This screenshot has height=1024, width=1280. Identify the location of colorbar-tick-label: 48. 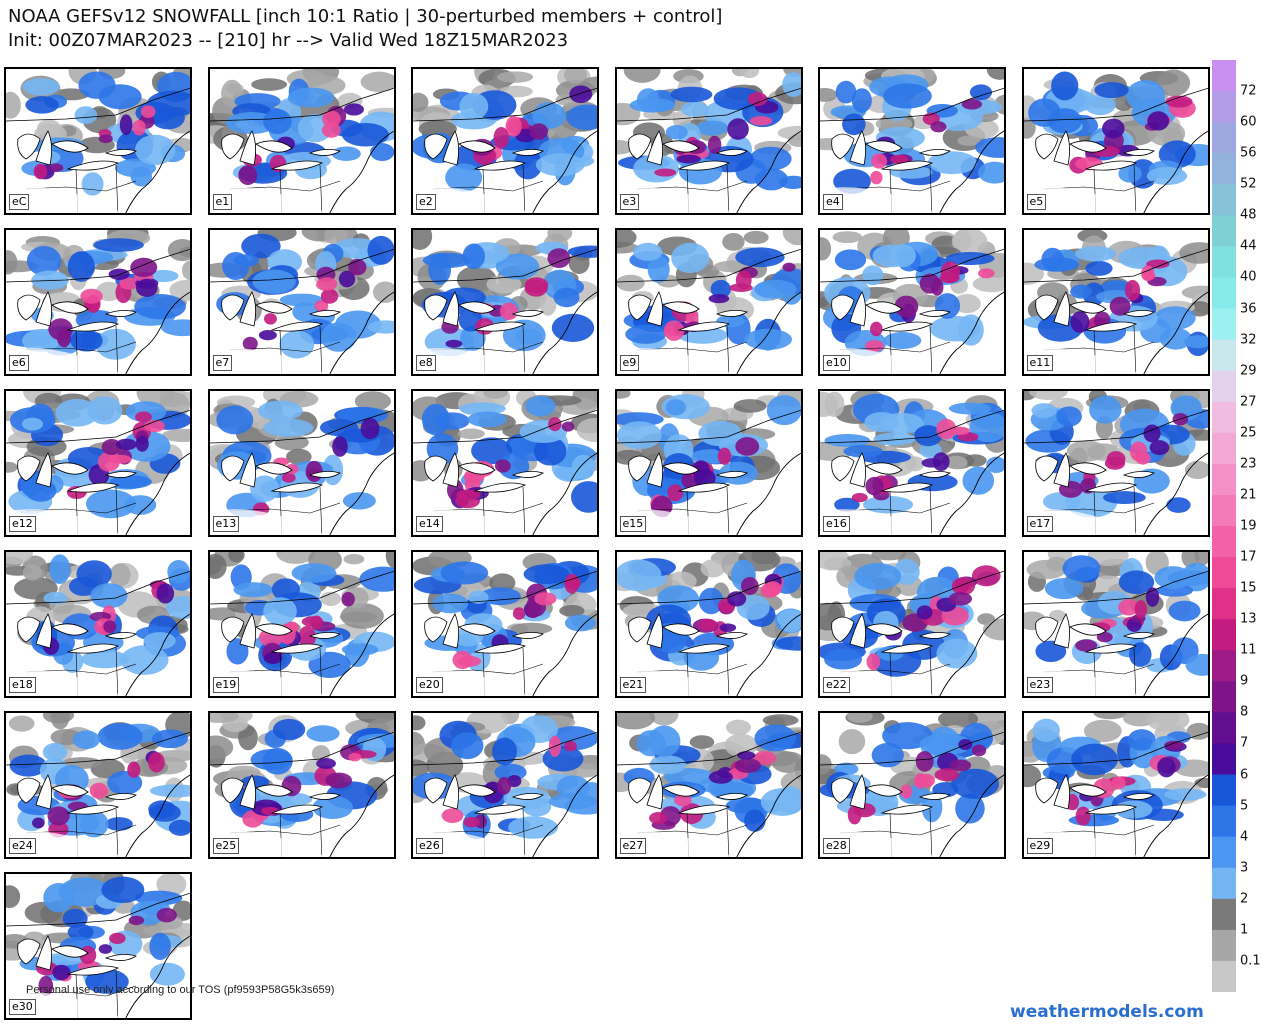
(1248, 215).